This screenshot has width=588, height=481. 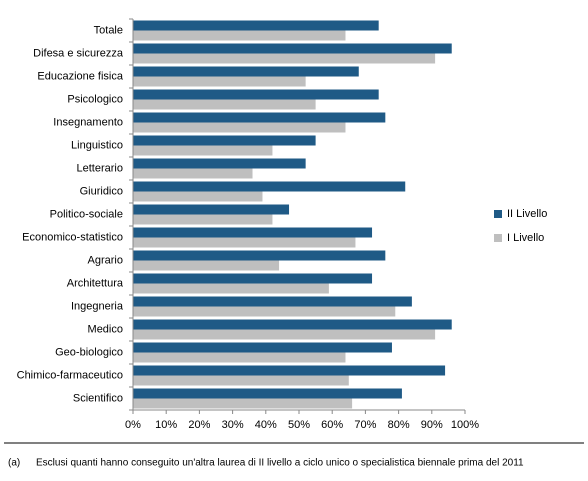 I want to click on y-tick-label: Scientifico, so click(x=98, y=398).